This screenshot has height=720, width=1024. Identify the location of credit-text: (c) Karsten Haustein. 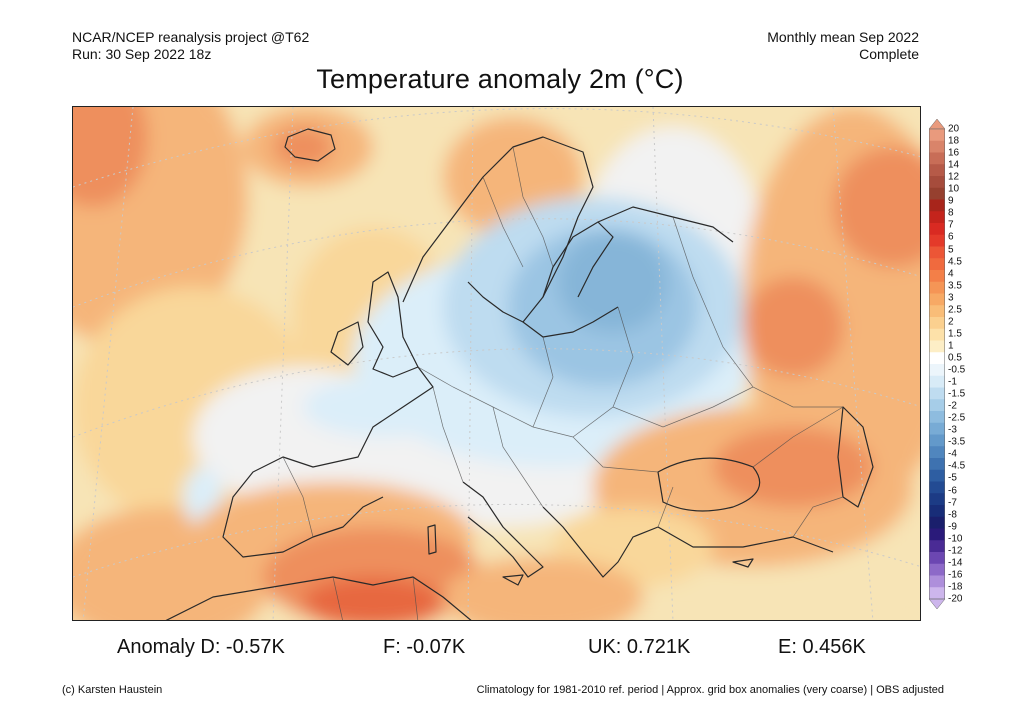
(112, 690).